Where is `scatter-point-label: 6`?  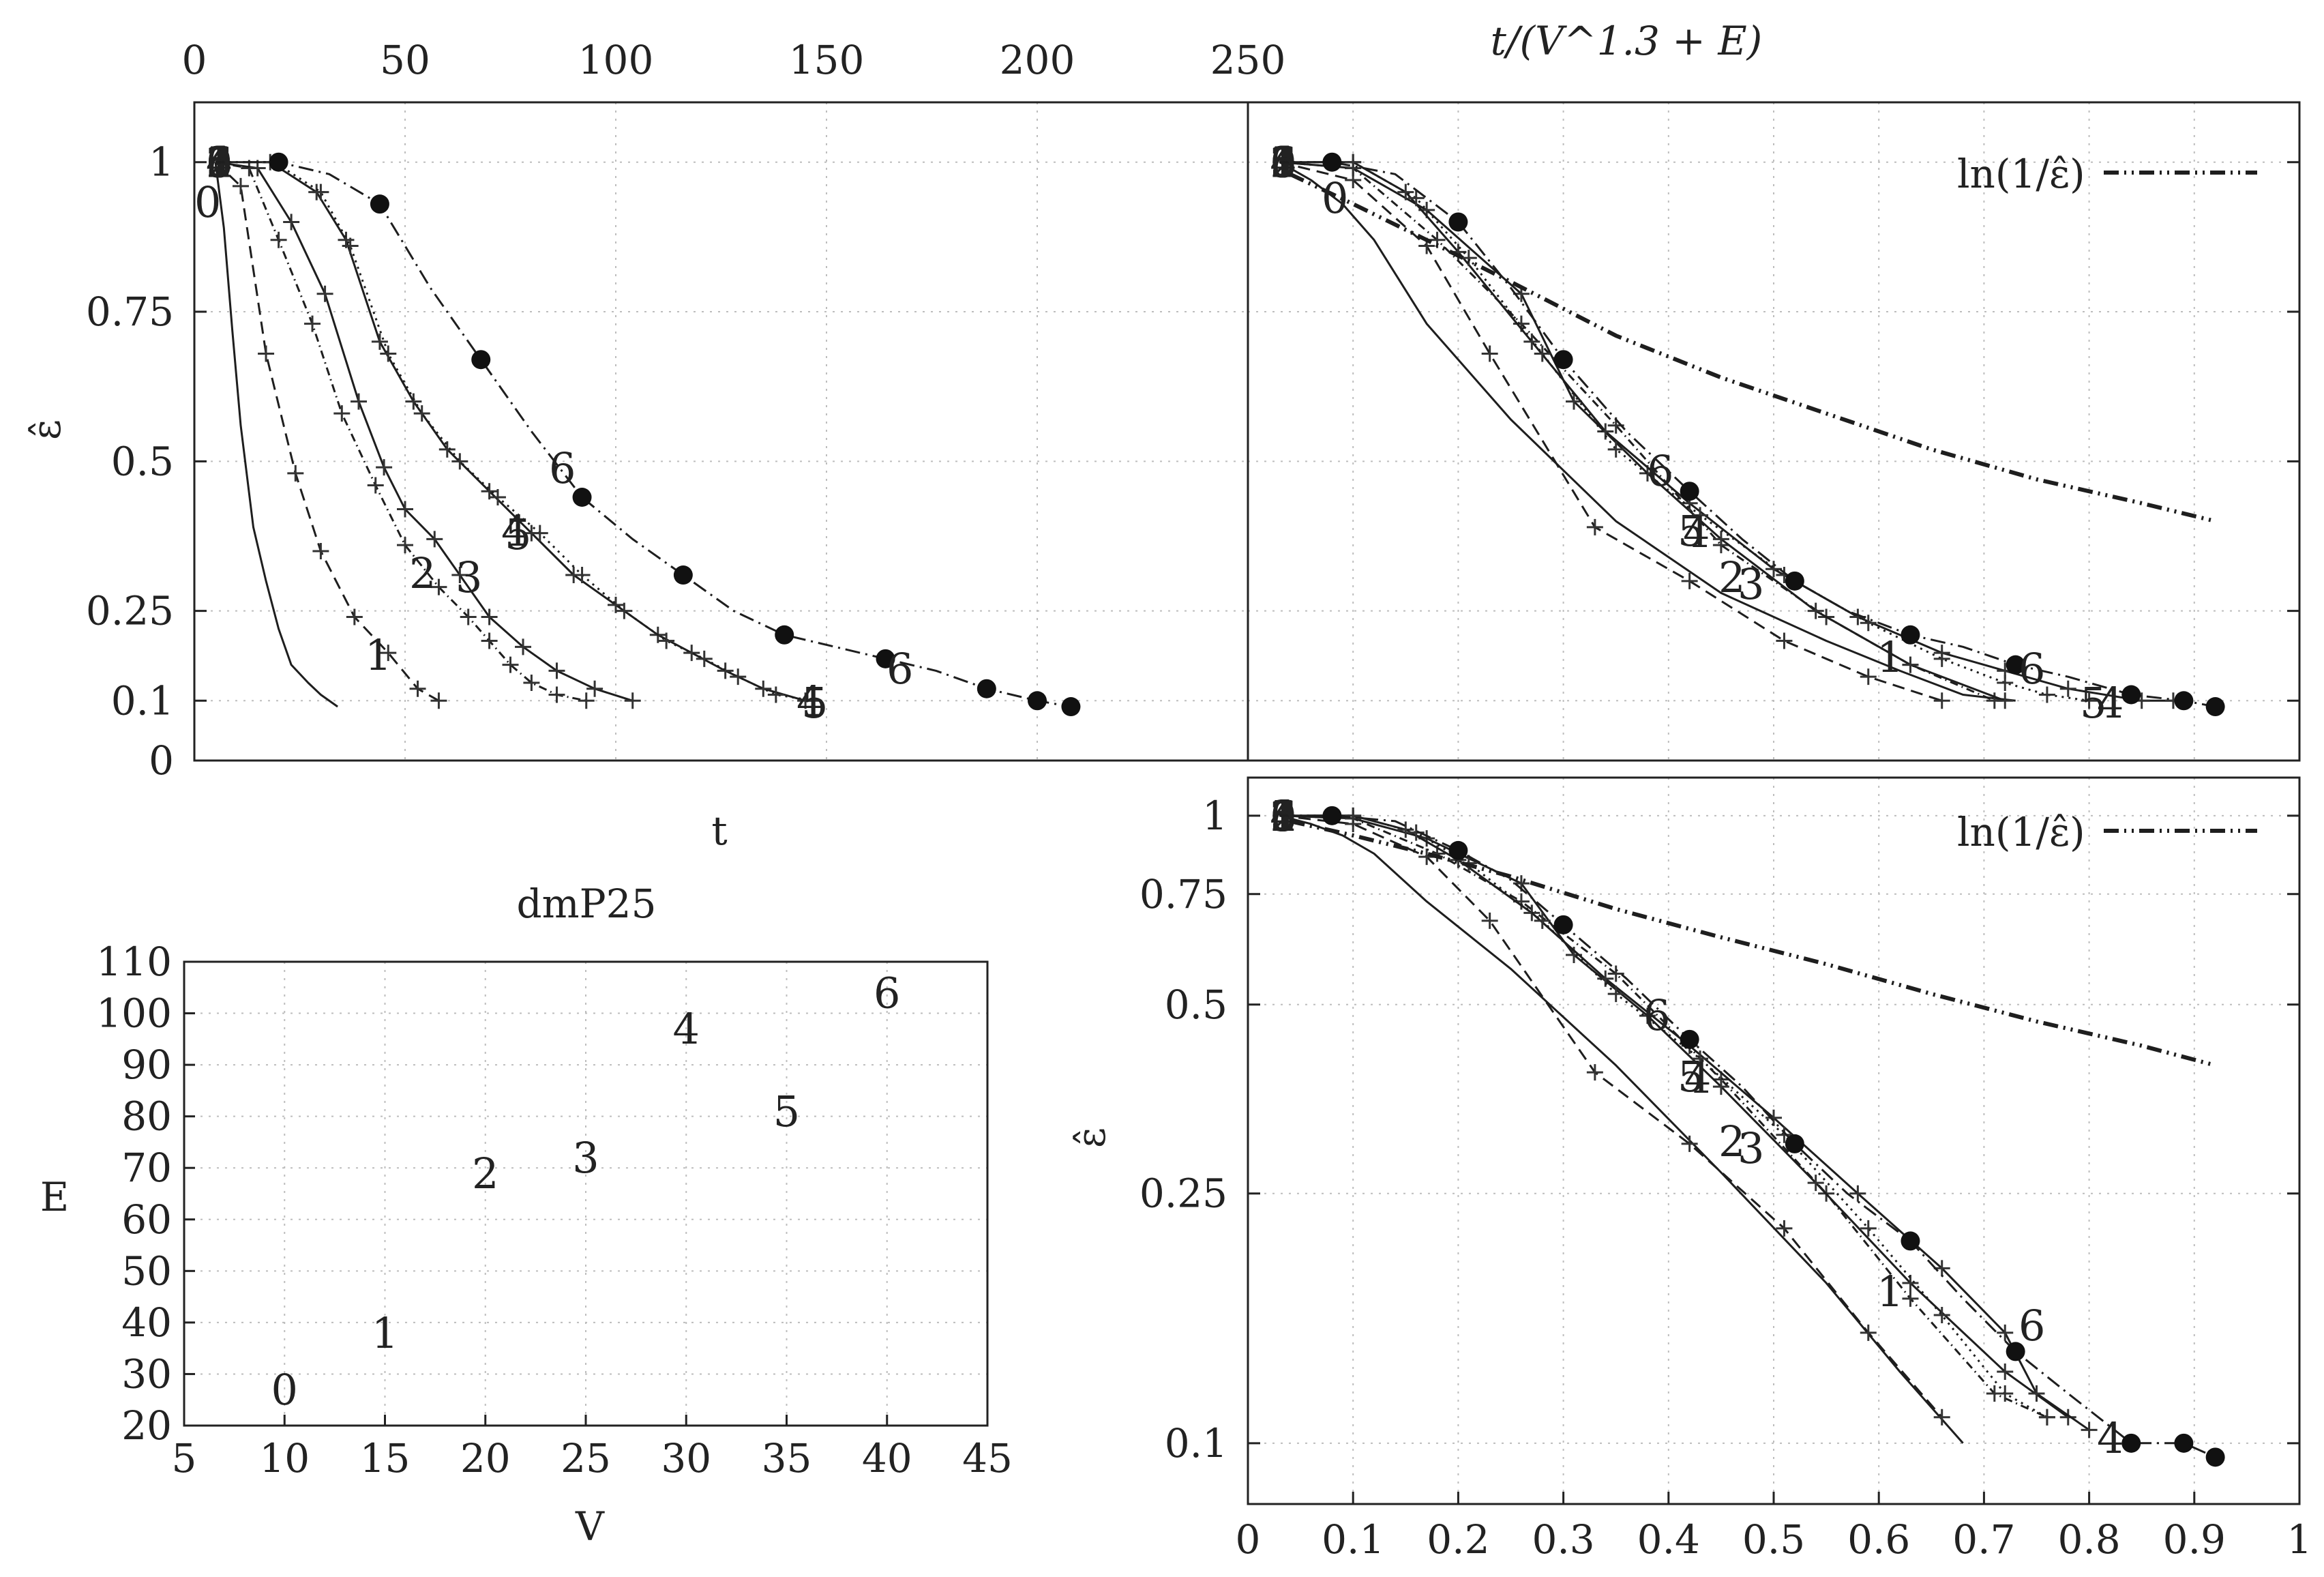 scatter-point-label: 6 is located at coordinates (887, 993).